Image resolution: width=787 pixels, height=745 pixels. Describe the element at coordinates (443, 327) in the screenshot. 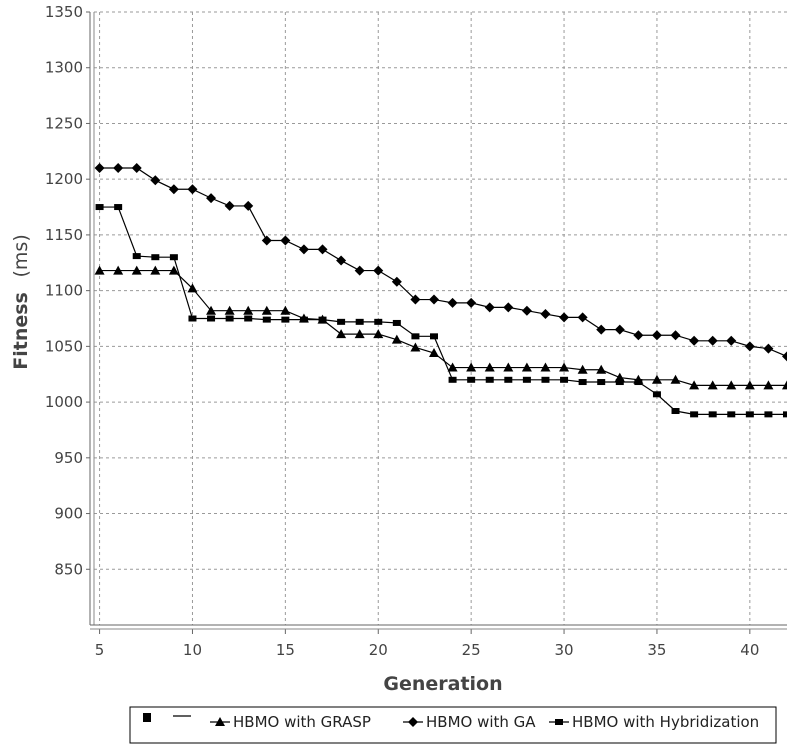

I see `series-line-hbmo-with-grasp` at that location.